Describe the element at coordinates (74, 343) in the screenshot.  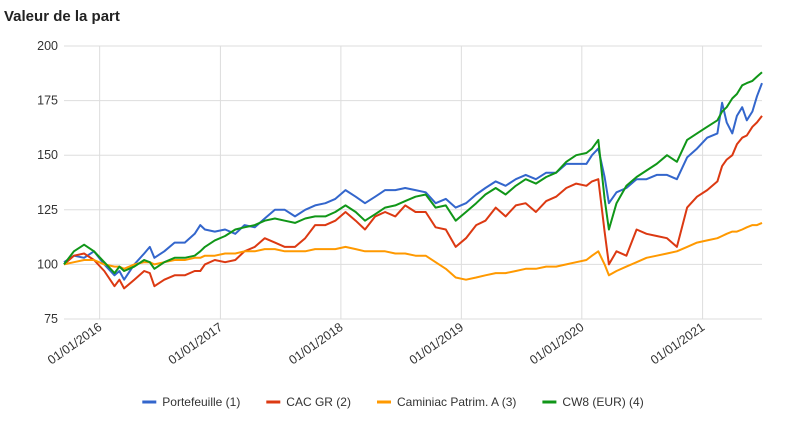
I see `x-tick-label: 01/01/2016` at that location.